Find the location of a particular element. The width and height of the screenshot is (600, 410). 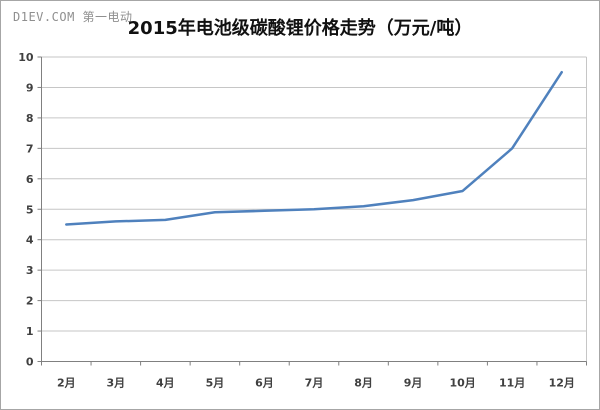

y-tick-label: 8 is located at coordinates (30, 118).